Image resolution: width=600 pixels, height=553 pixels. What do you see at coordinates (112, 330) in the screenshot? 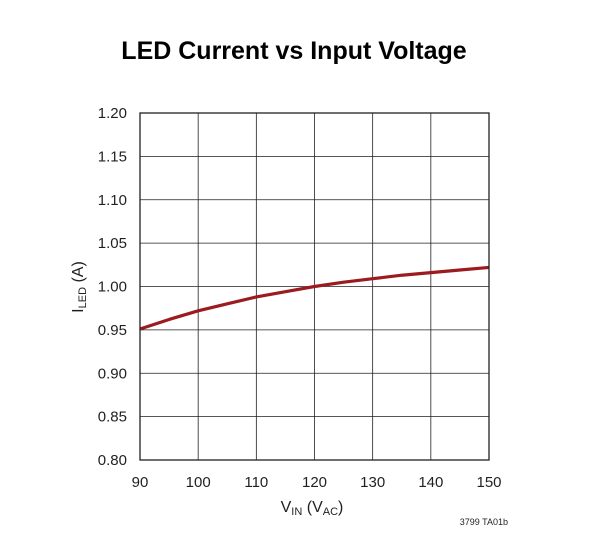
I see `y-tick-label-3: 0.95` at bounding box center [112, 330].